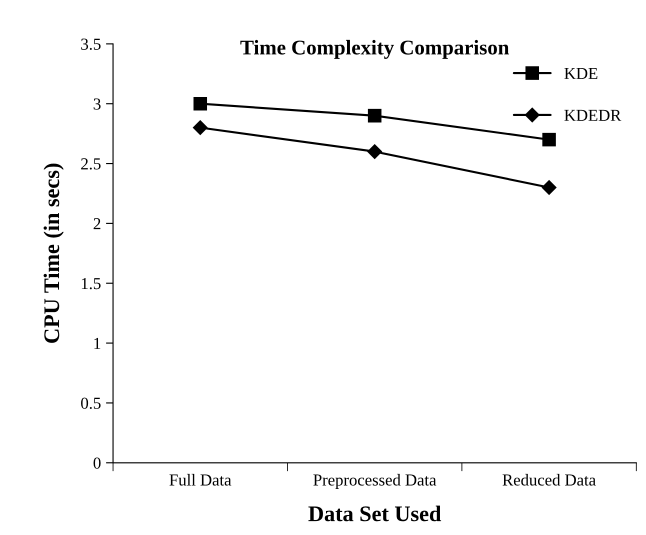 This screenshot has height=535, width=646. Describe the element at coordinates (91, 284) in the screenshot. I see `y-tick-label: 1.5` at that location.